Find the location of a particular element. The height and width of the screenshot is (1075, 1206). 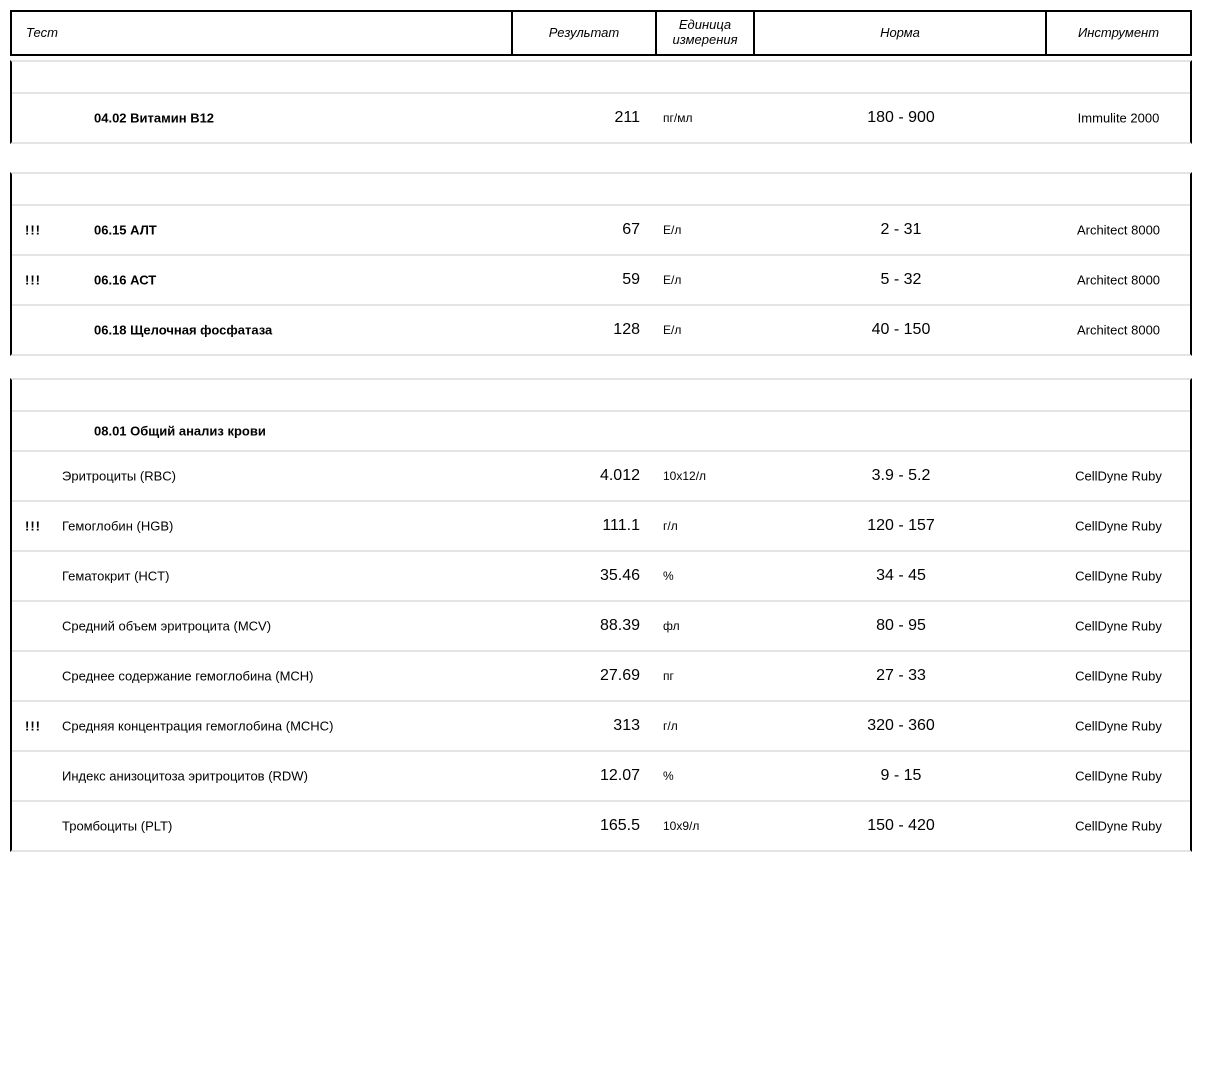

unit-label: 10x9/л is located at coordinates (681, 826).